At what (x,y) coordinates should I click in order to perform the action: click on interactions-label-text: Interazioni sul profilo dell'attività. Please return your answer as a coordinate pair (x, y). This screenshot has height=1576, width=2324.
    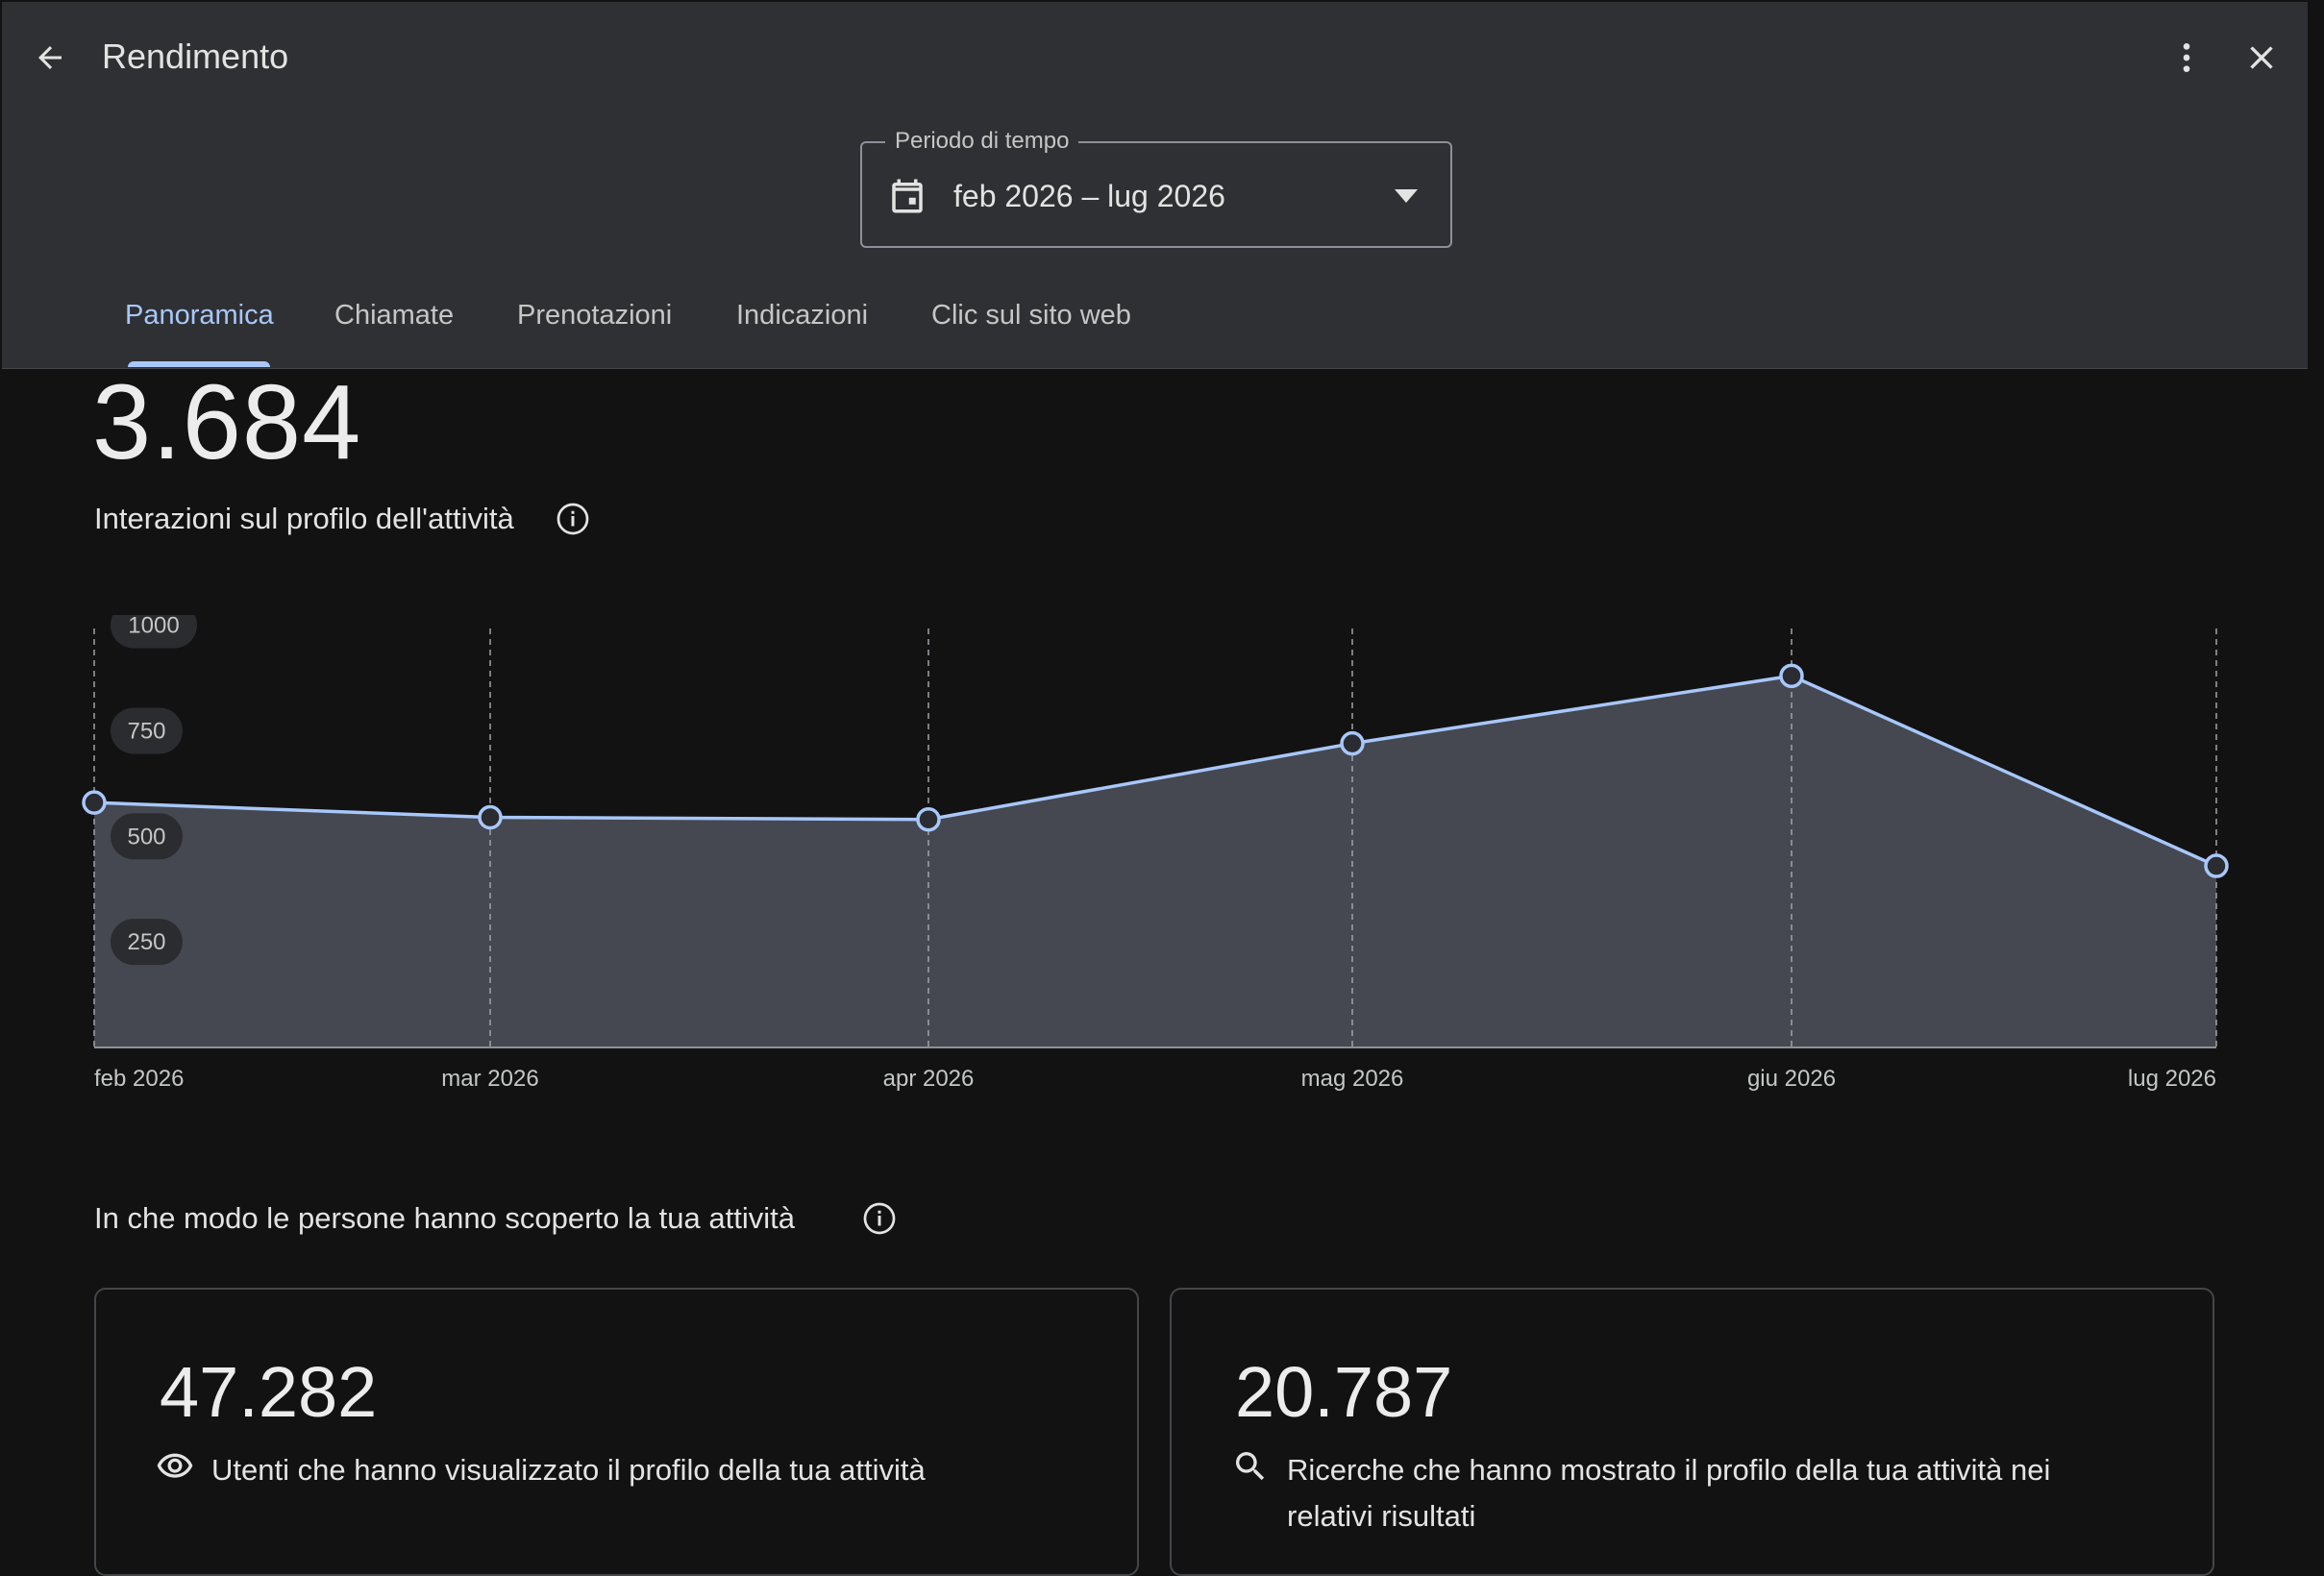
    Looking at the image, I should click on (304, 518).